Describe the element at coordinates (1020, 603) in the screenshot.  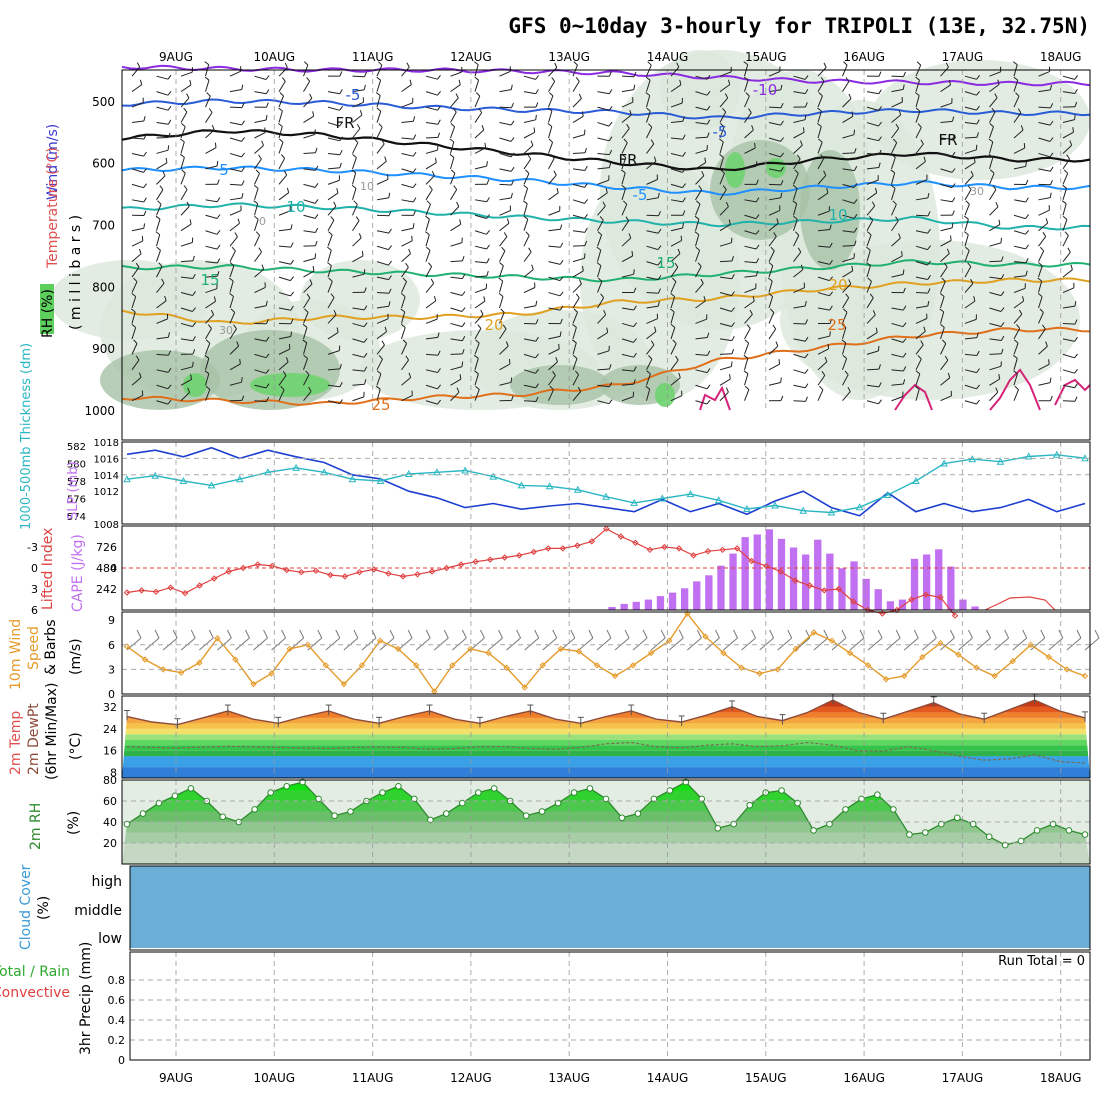
I see `lifted-index-line` at that location.